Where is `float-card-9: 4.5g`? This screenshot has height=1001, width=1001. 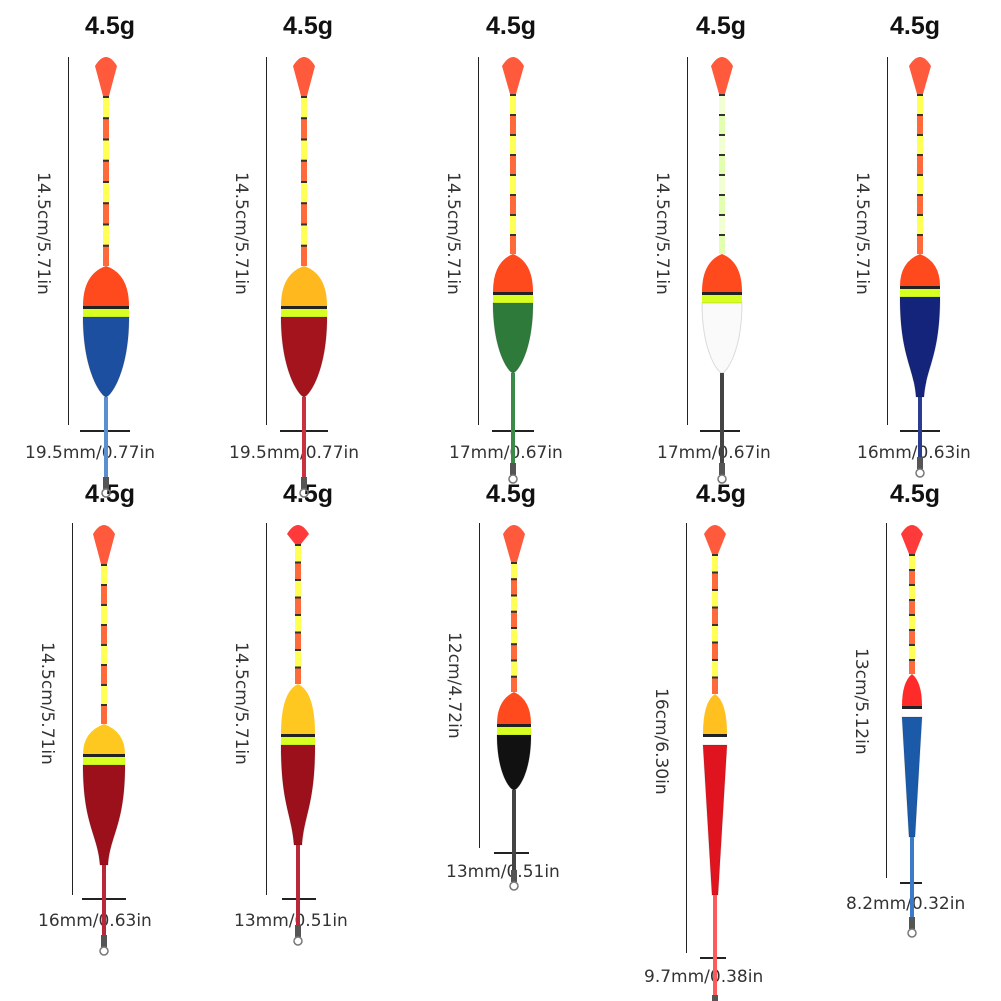
float-card-9: 4.5g is located at coordinates (721, 254).